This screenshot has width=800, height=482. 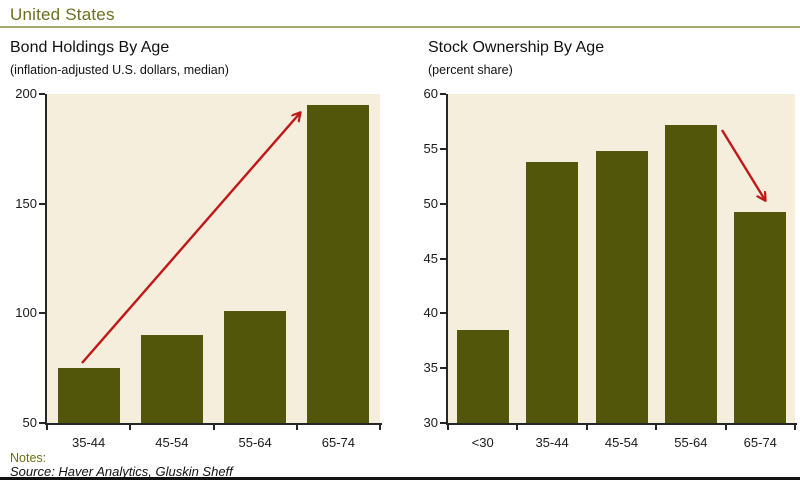 What do you see at coordinates (62, 14) in the screenshot?
I see `page-title: United States` at bounding box center [62, 14].